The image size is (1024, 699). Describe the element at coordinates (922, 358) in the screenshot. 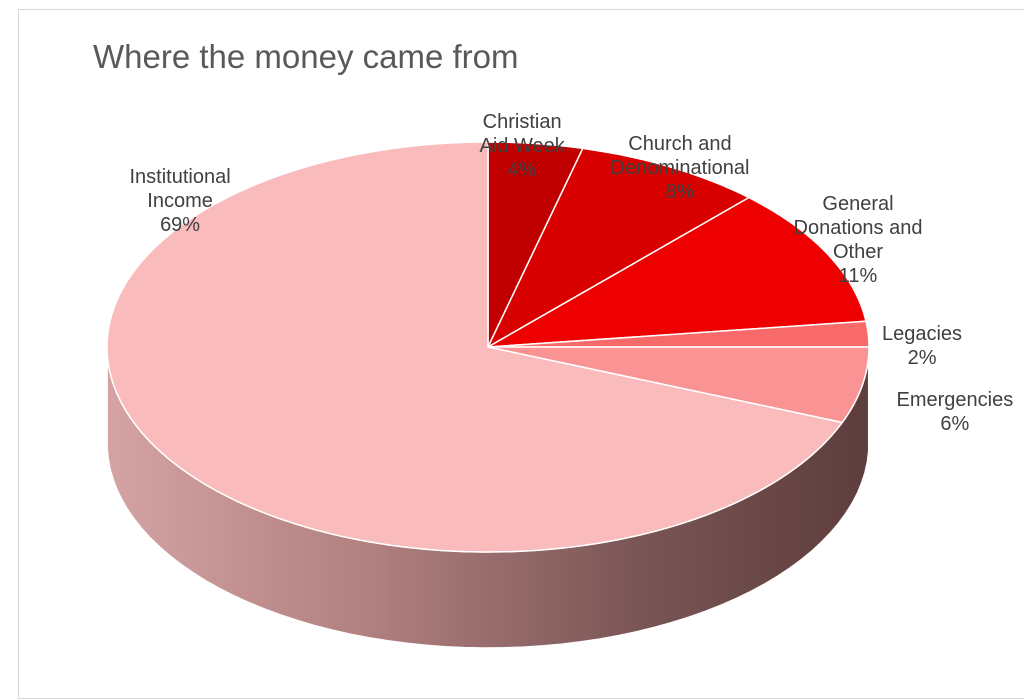

I see `data-label-percent: 2%` at that location.